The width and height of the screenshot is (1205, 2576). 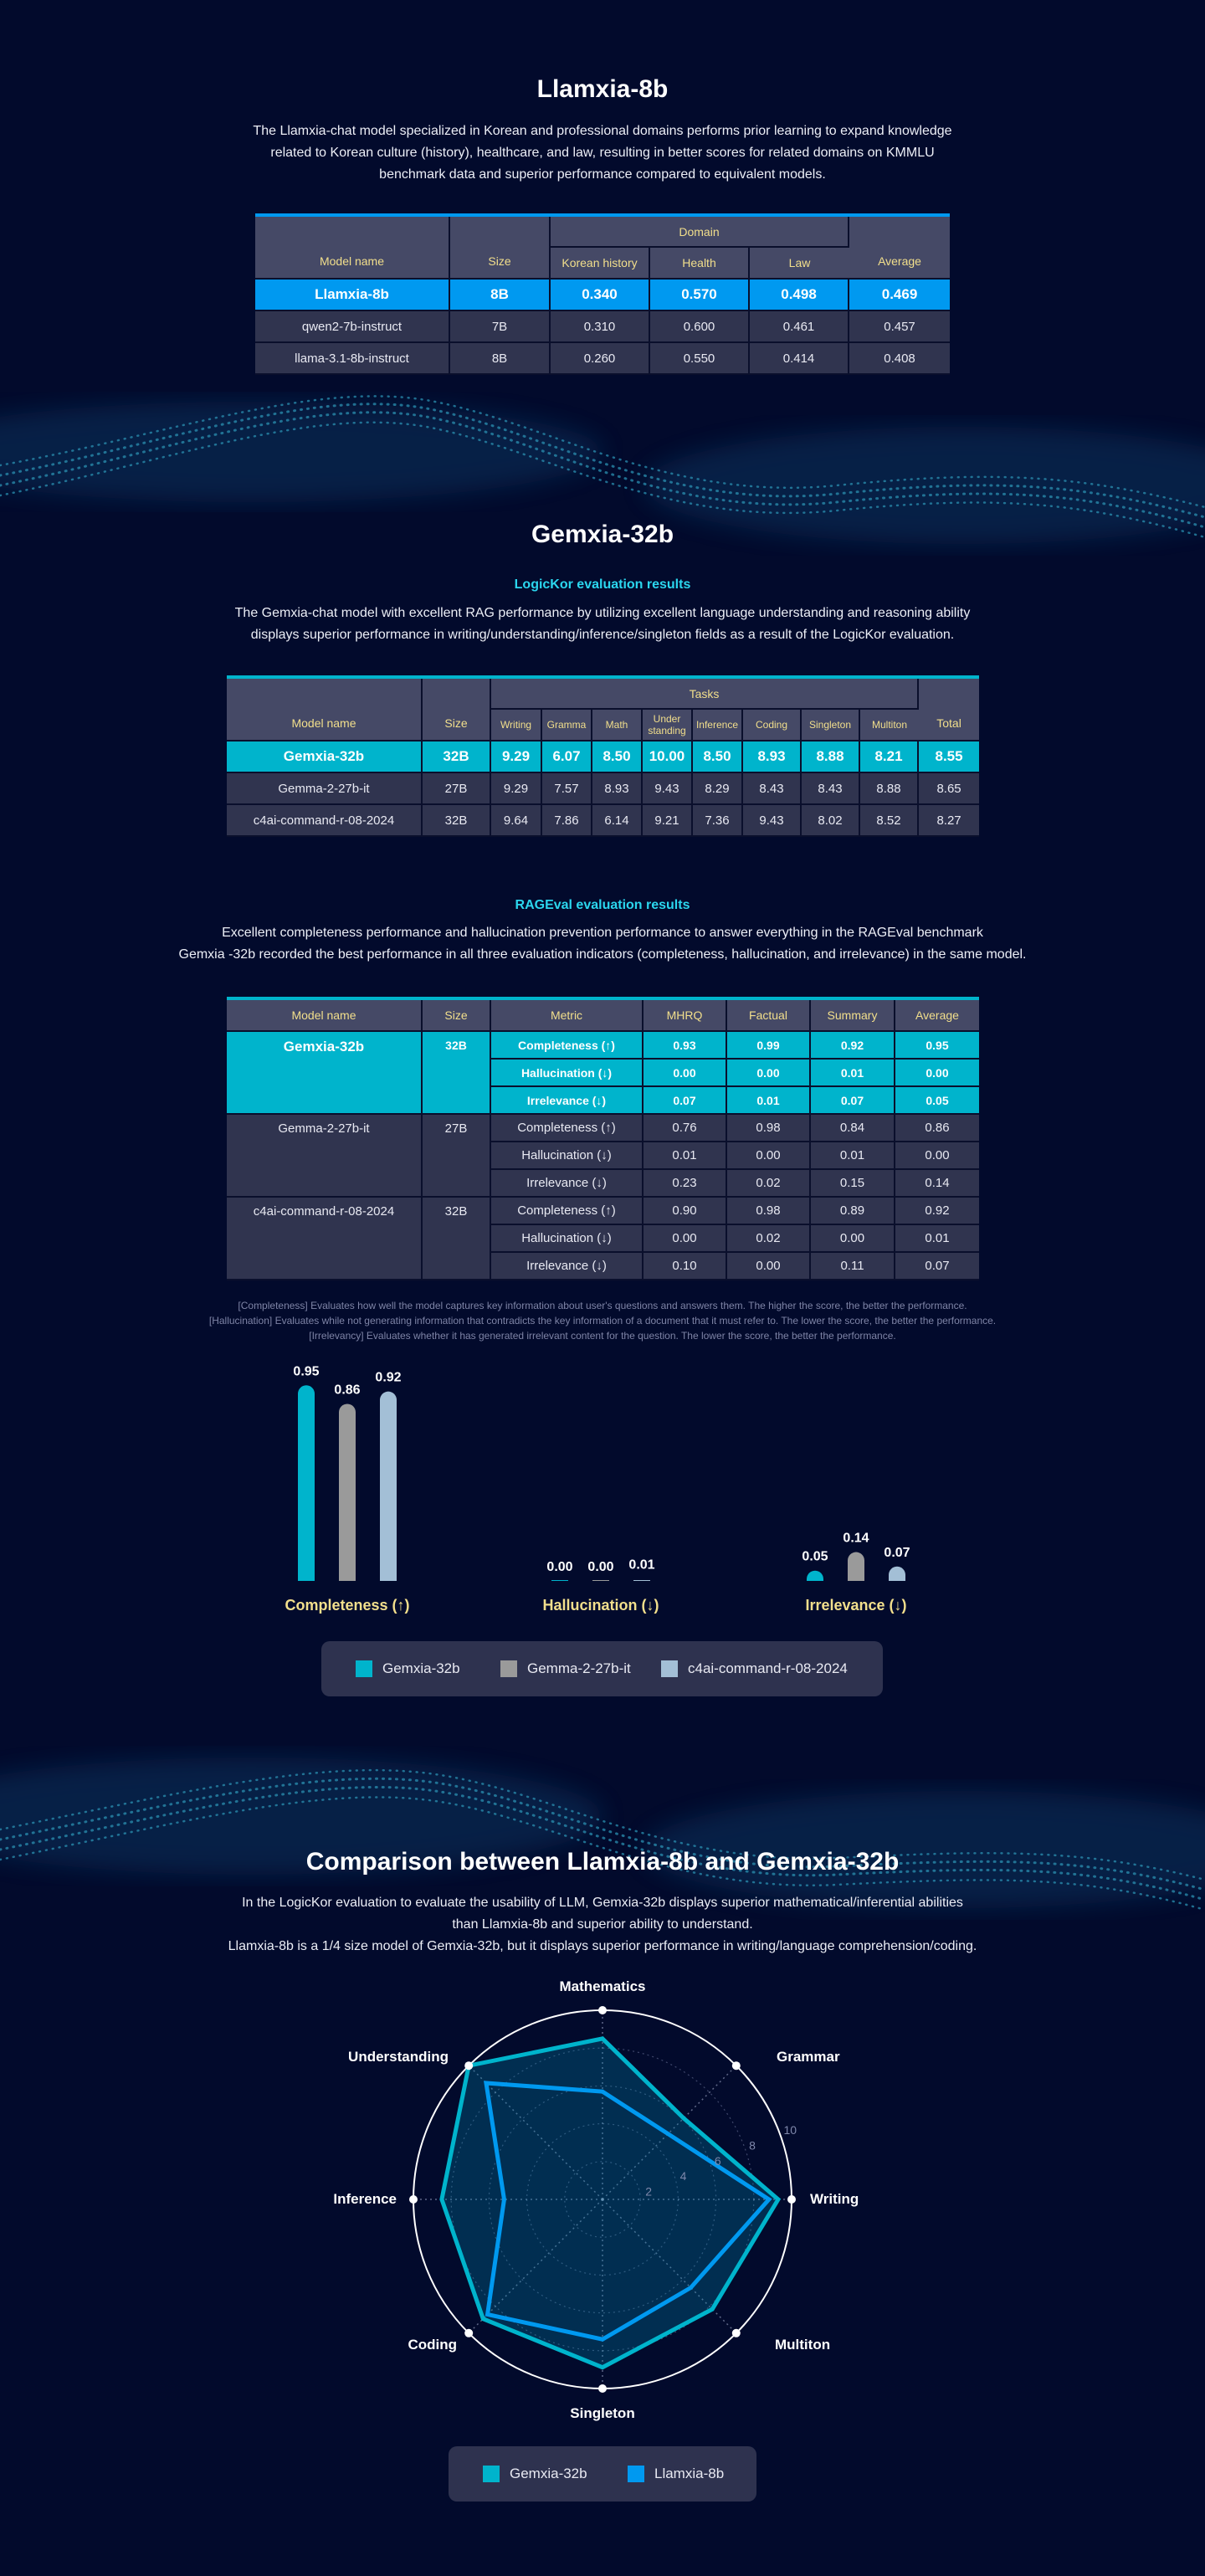 What do you see at coordinates (689, 2473) in the screenshot?
I see `legend-label: Llamxia-8b` at bounding box center [689, 2473].